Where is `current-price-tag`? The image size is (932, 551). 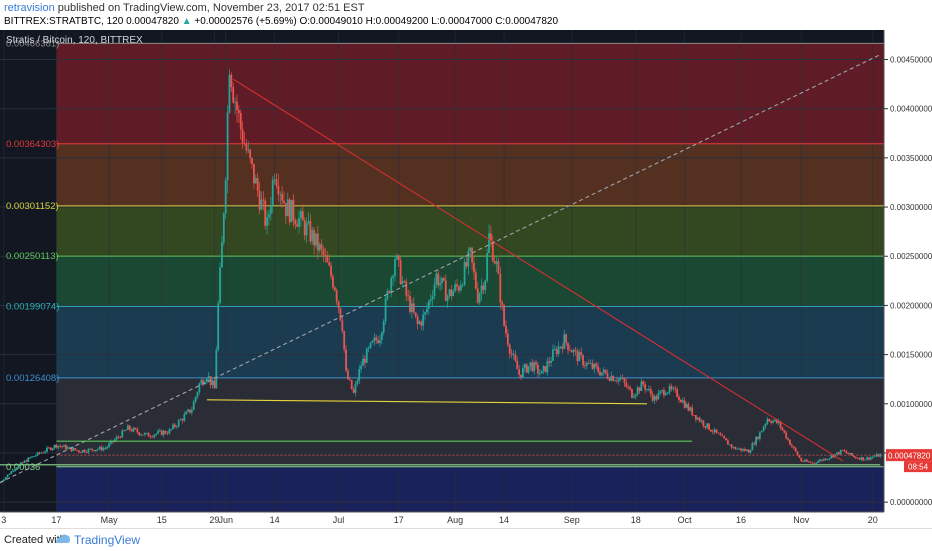
current-price-tag is located at coordinates (909, 455).